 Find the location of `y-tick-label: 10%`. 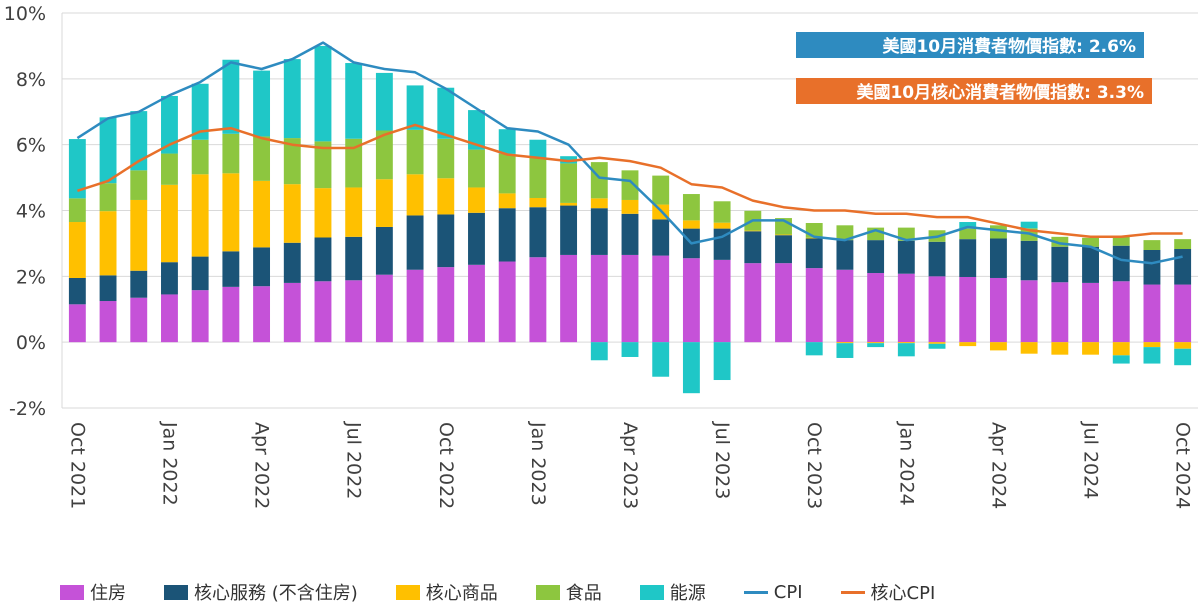

y-tick-label: 10% is located at coordinates (25, 14).